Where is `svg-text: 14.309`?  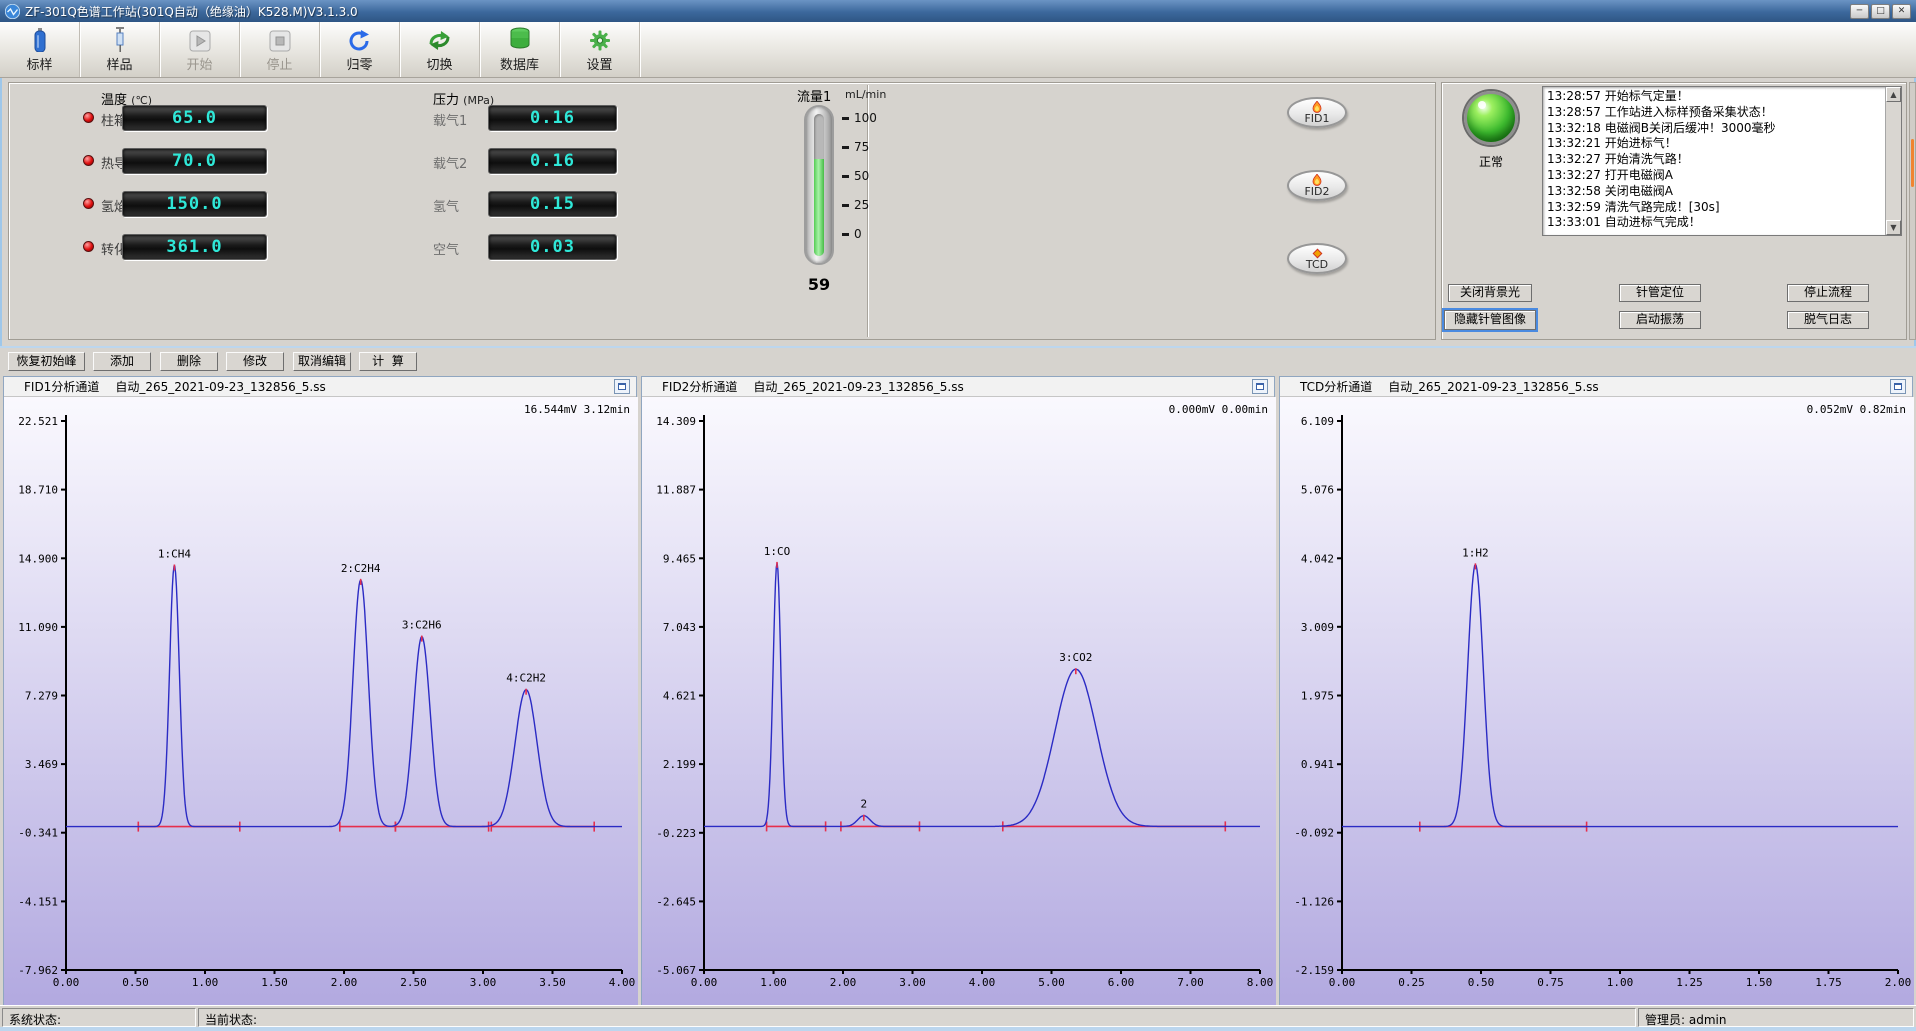 svg-text: 14.309 is located at coordinates (676, 421).